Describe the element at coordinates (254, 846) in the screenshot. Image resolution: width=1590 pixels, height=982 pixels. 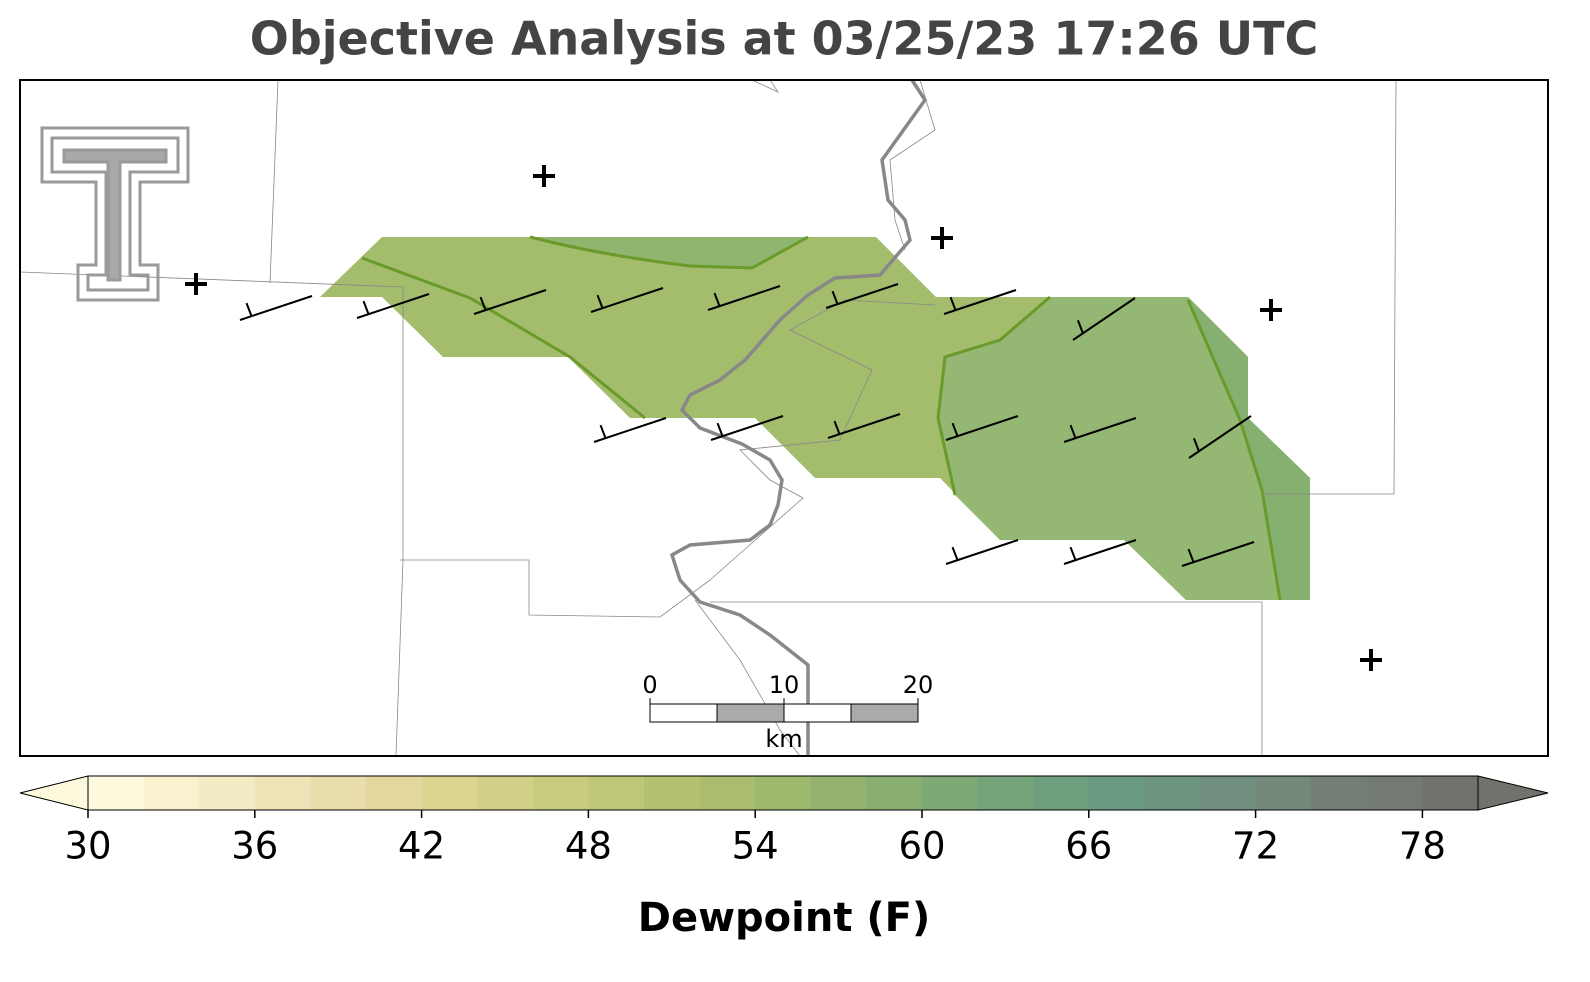
I see `colorbar-tick-label: 36` at that location.